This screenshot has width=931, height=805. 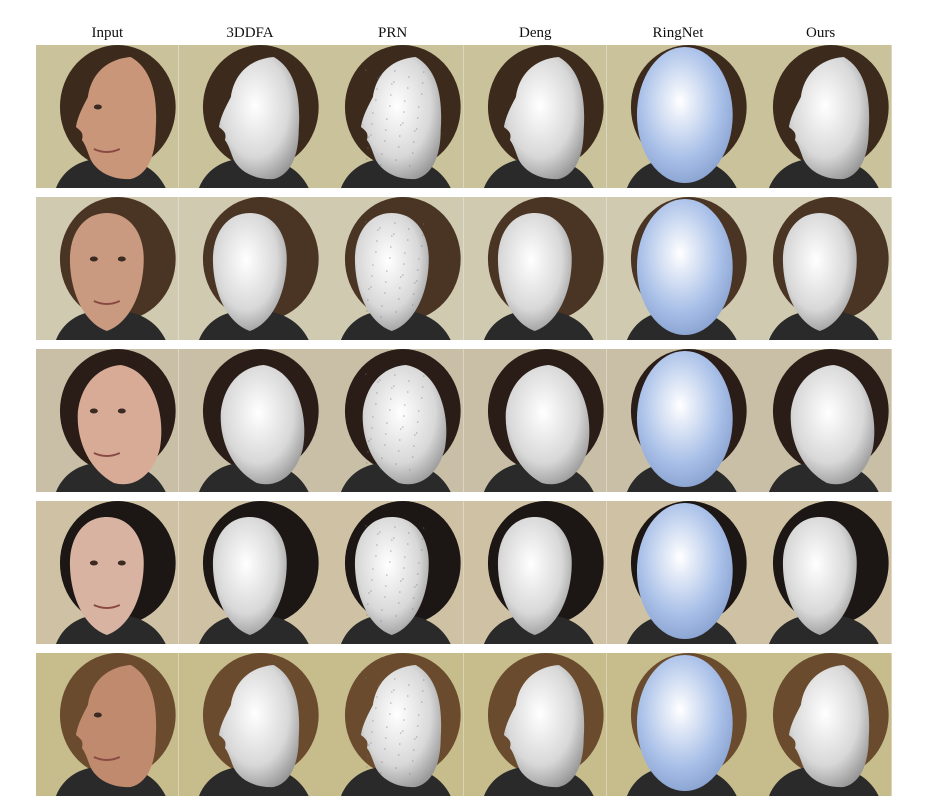 I want to click on header-3ddfa: 3DDFA, so click(x=250, y=33).